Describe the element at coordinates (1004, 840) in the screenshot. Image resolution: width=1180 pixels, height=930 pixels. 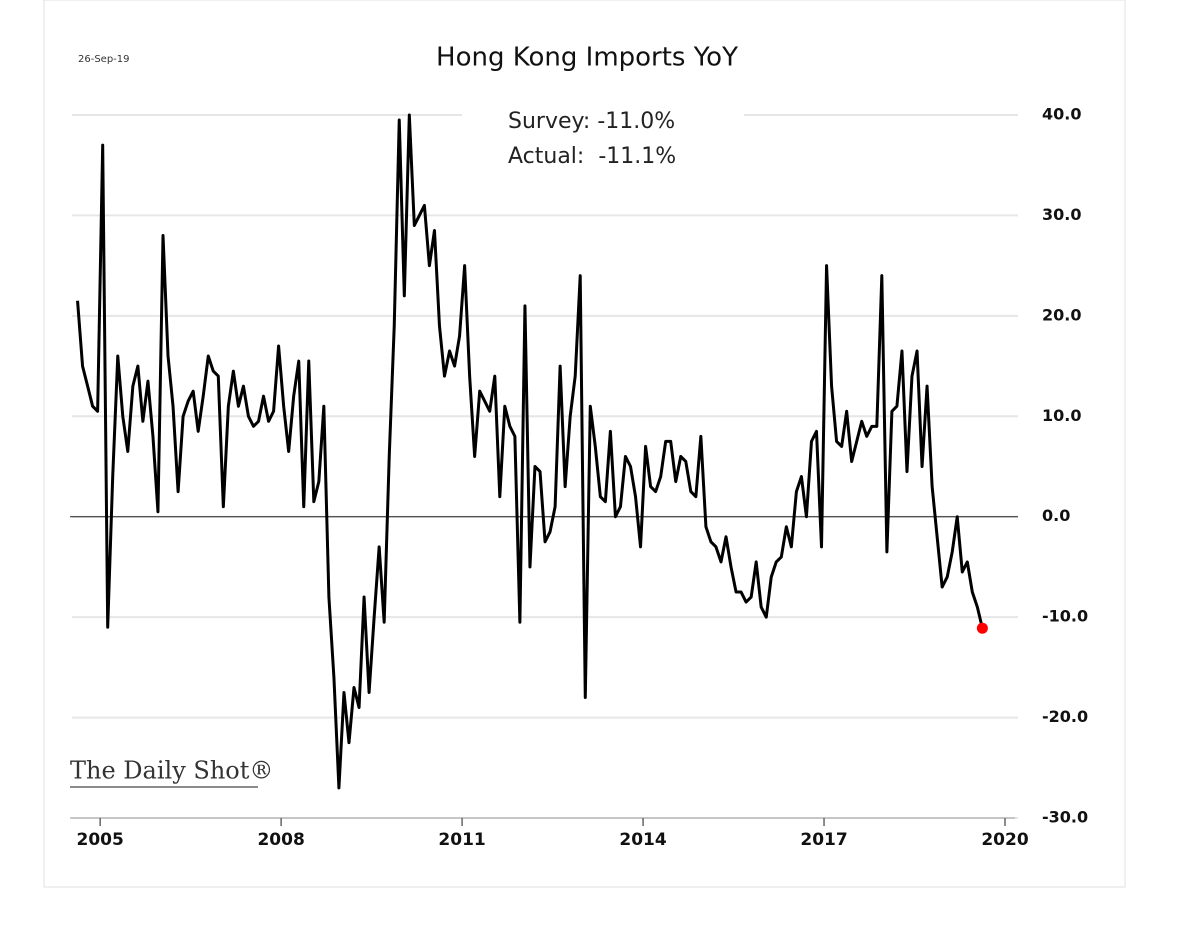
I see `x-tick-label: 2020` at that location.